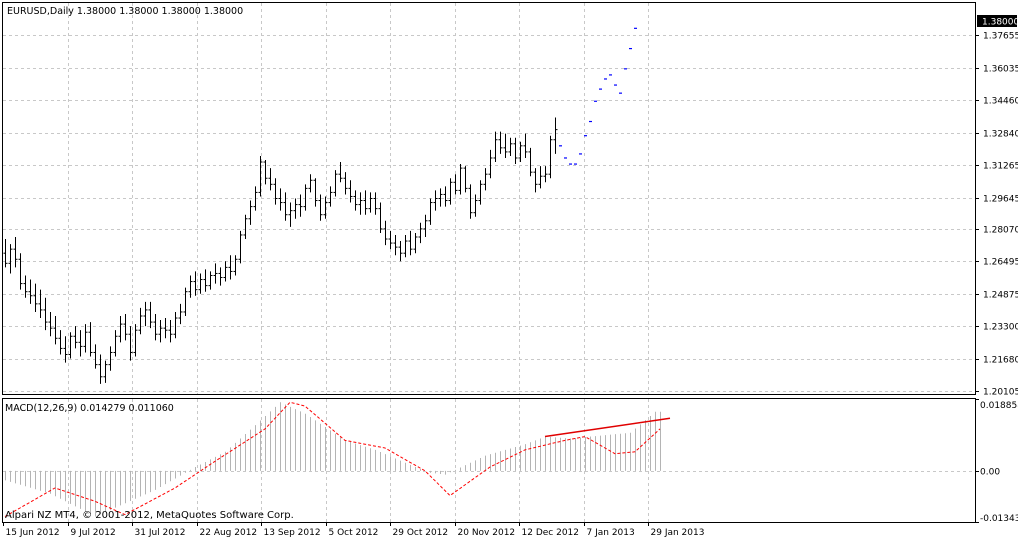  I want to click on price-tick-label: 1.23300, so click(1000, 328).